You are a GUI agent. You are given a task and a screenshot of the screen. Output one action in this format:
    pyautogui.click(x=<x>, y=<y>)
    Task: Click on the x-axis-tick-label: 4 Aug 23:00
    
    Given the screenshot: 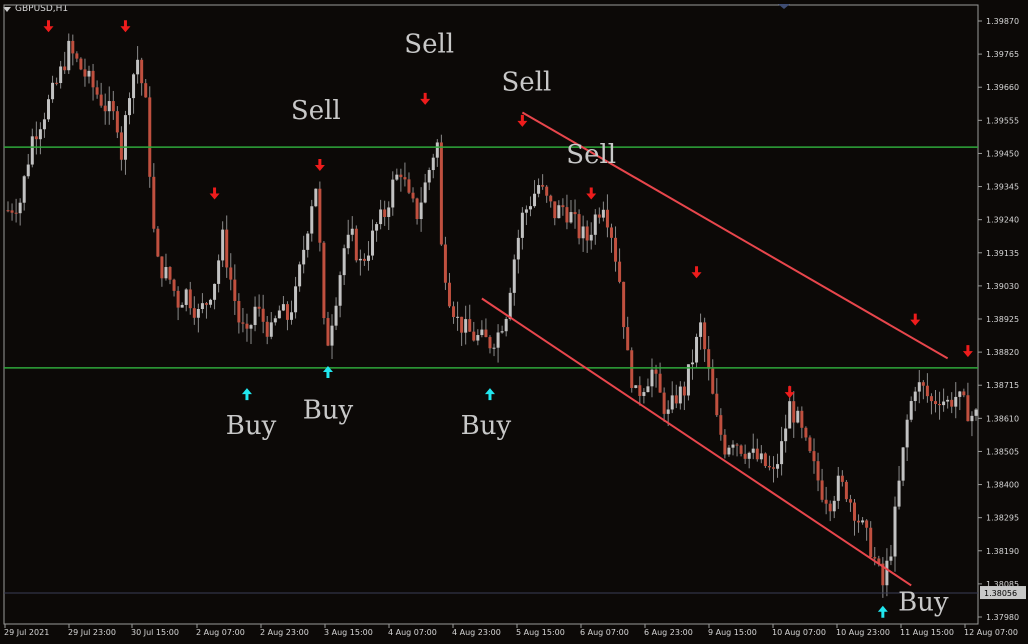 What is the action you would take?
    pyautogui.click(x=476, y=632)
    